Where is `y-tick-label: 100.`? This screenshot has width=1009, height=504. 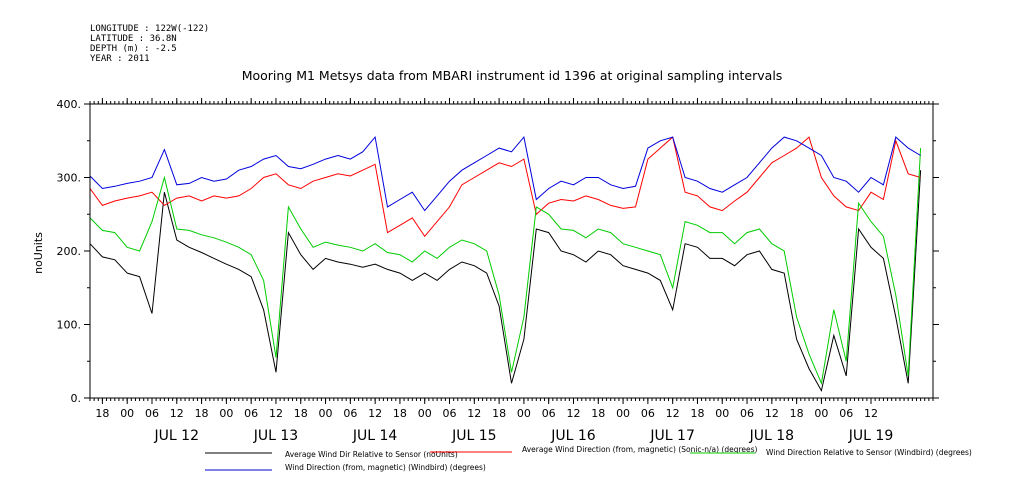
y-tick-label: 100. is located at coordinates (69, 325).